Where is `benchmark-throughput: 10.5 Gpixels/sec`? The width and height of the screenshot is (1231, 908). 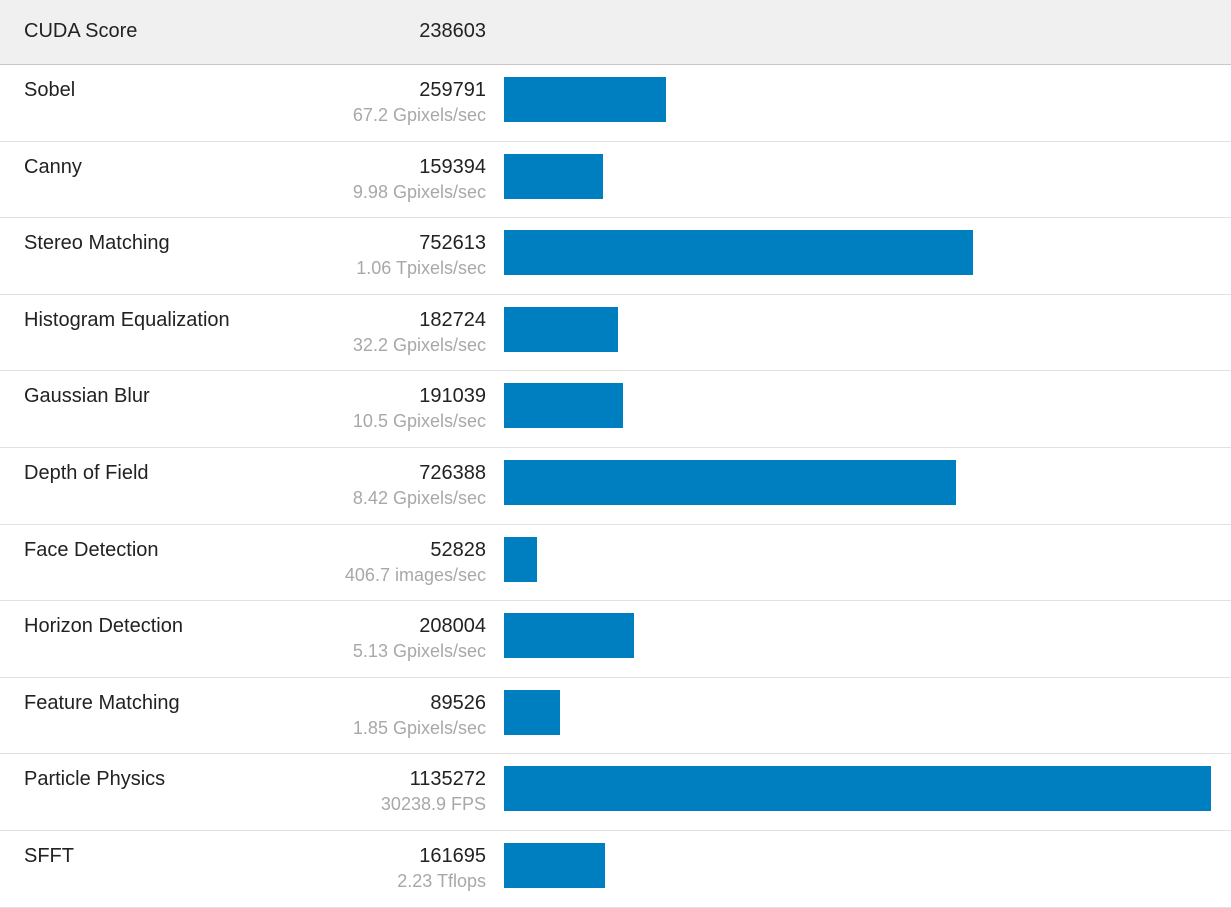
benchmark-throughput: 10.5 Gpixels/sec is located at coordinates (419, 421).